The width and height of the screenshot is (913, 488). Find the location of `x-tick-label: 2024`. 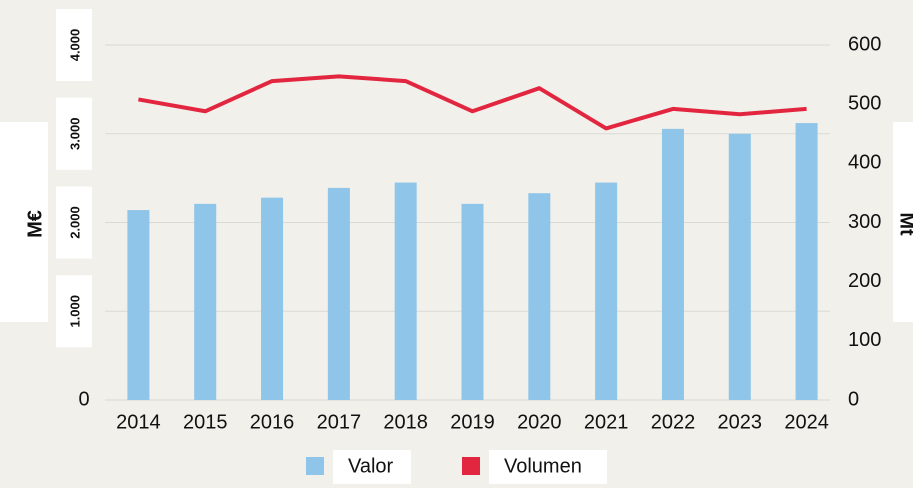

x-tick-label: 2024 is located at coordinates (806, 422).